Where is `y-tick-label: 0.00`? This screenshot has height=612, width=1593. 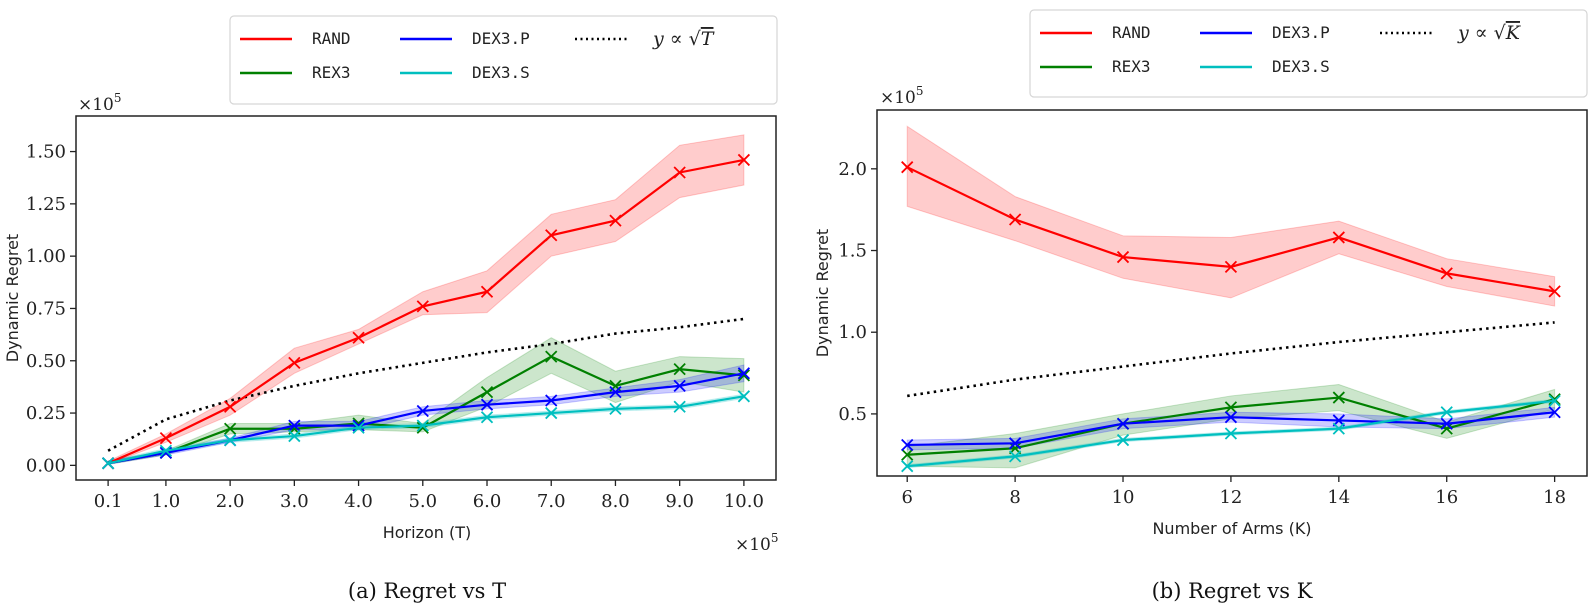
y-tick-label: 0.00 is located at coordinates (46, 465).